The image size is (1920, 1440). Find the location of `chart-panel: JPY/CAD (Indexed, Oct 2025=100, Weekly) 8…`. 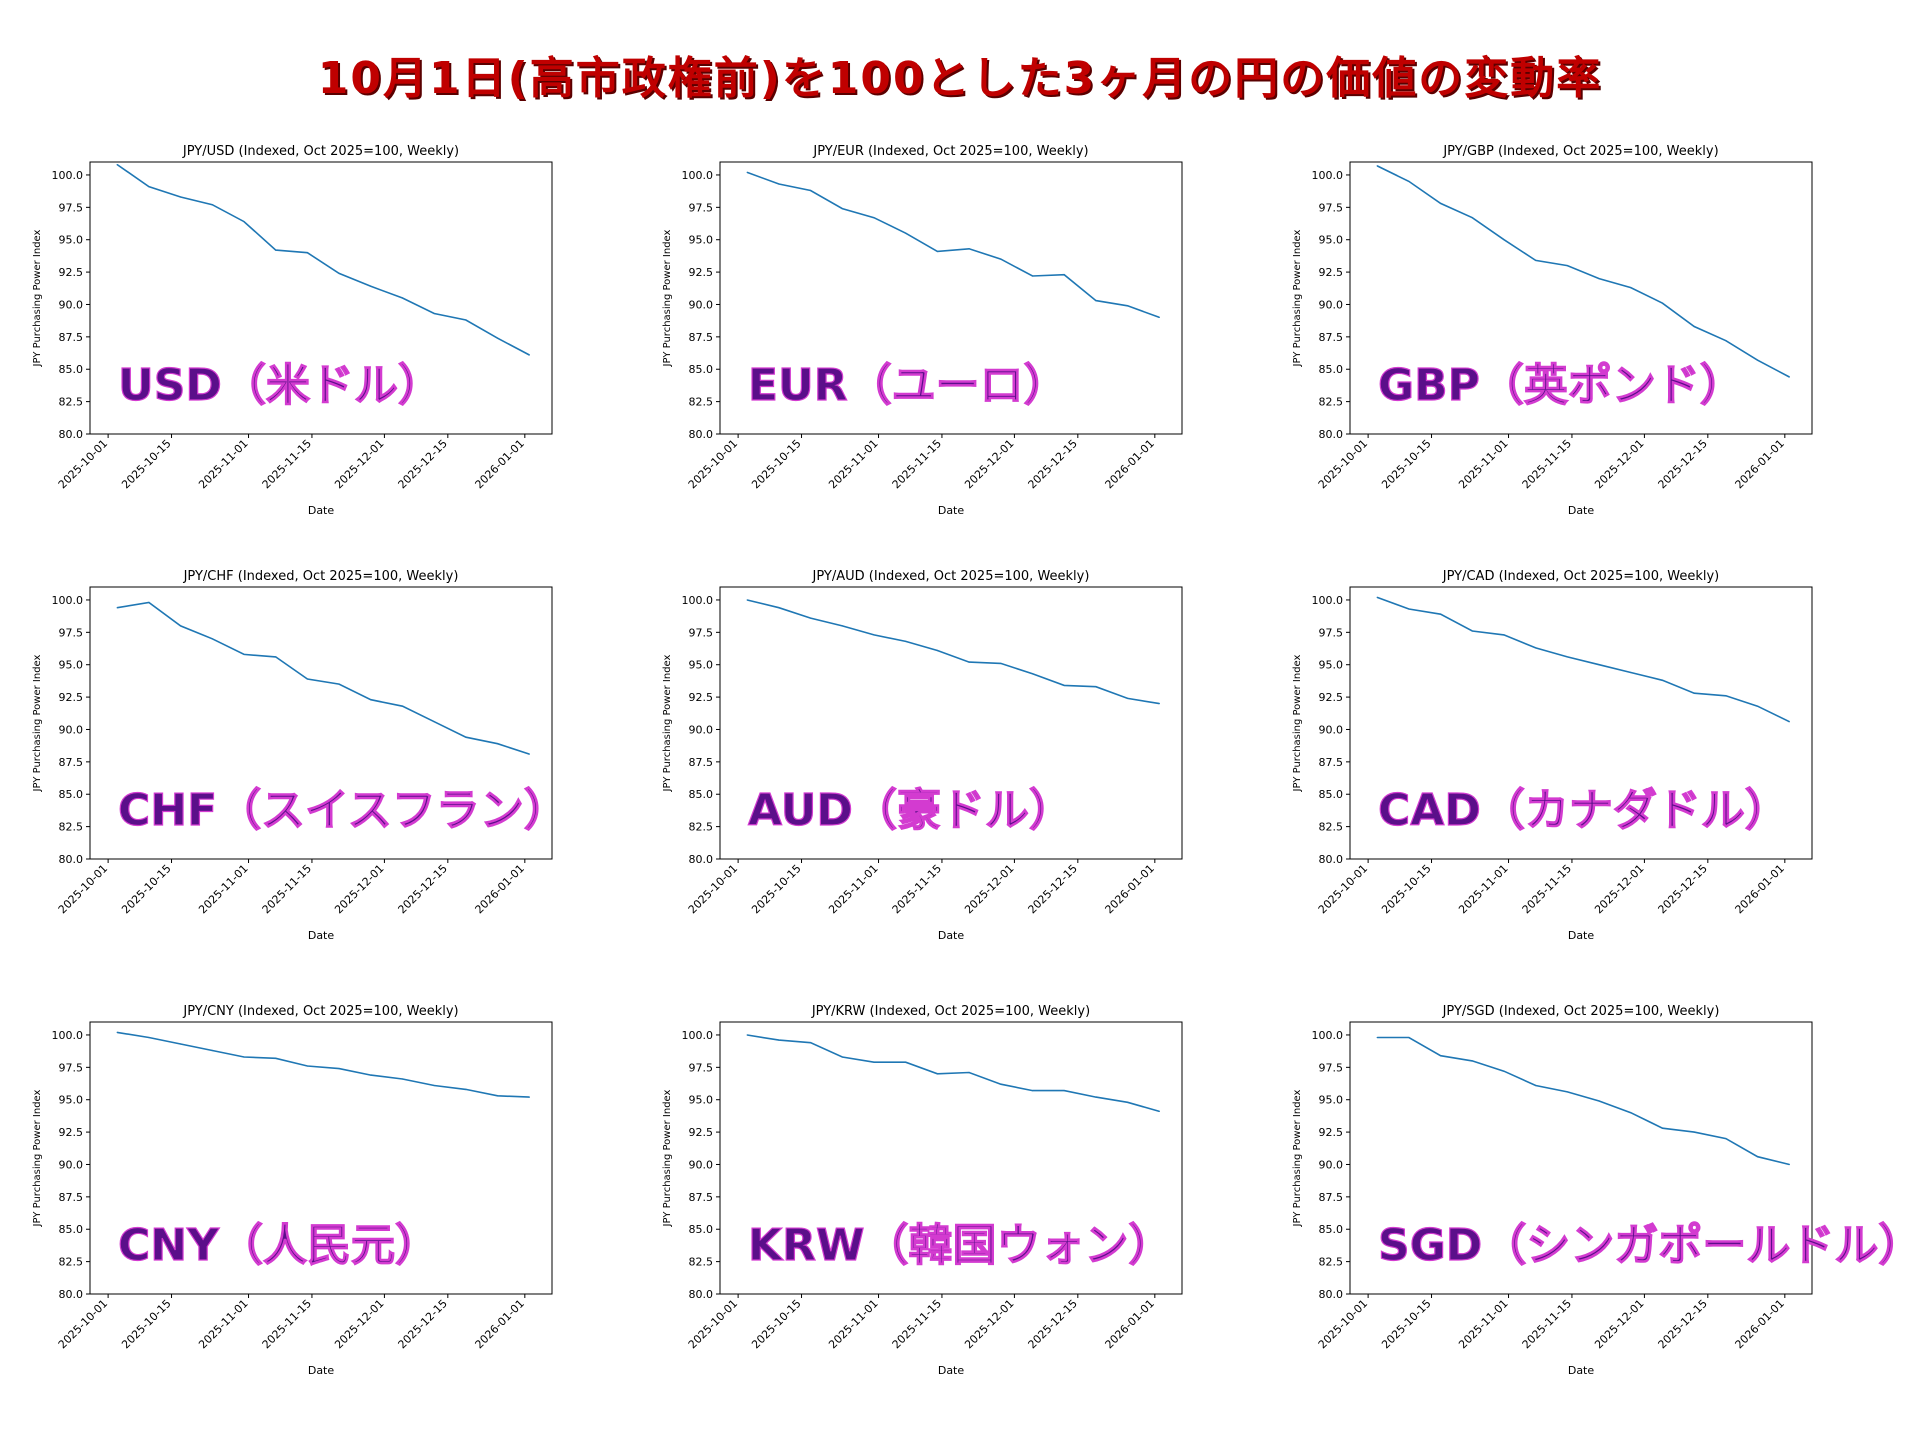

chart-panel: JPY/CAD (Indexed, Oct 2025=100, Weekly) 8… is located at coordinates (1590, 765).